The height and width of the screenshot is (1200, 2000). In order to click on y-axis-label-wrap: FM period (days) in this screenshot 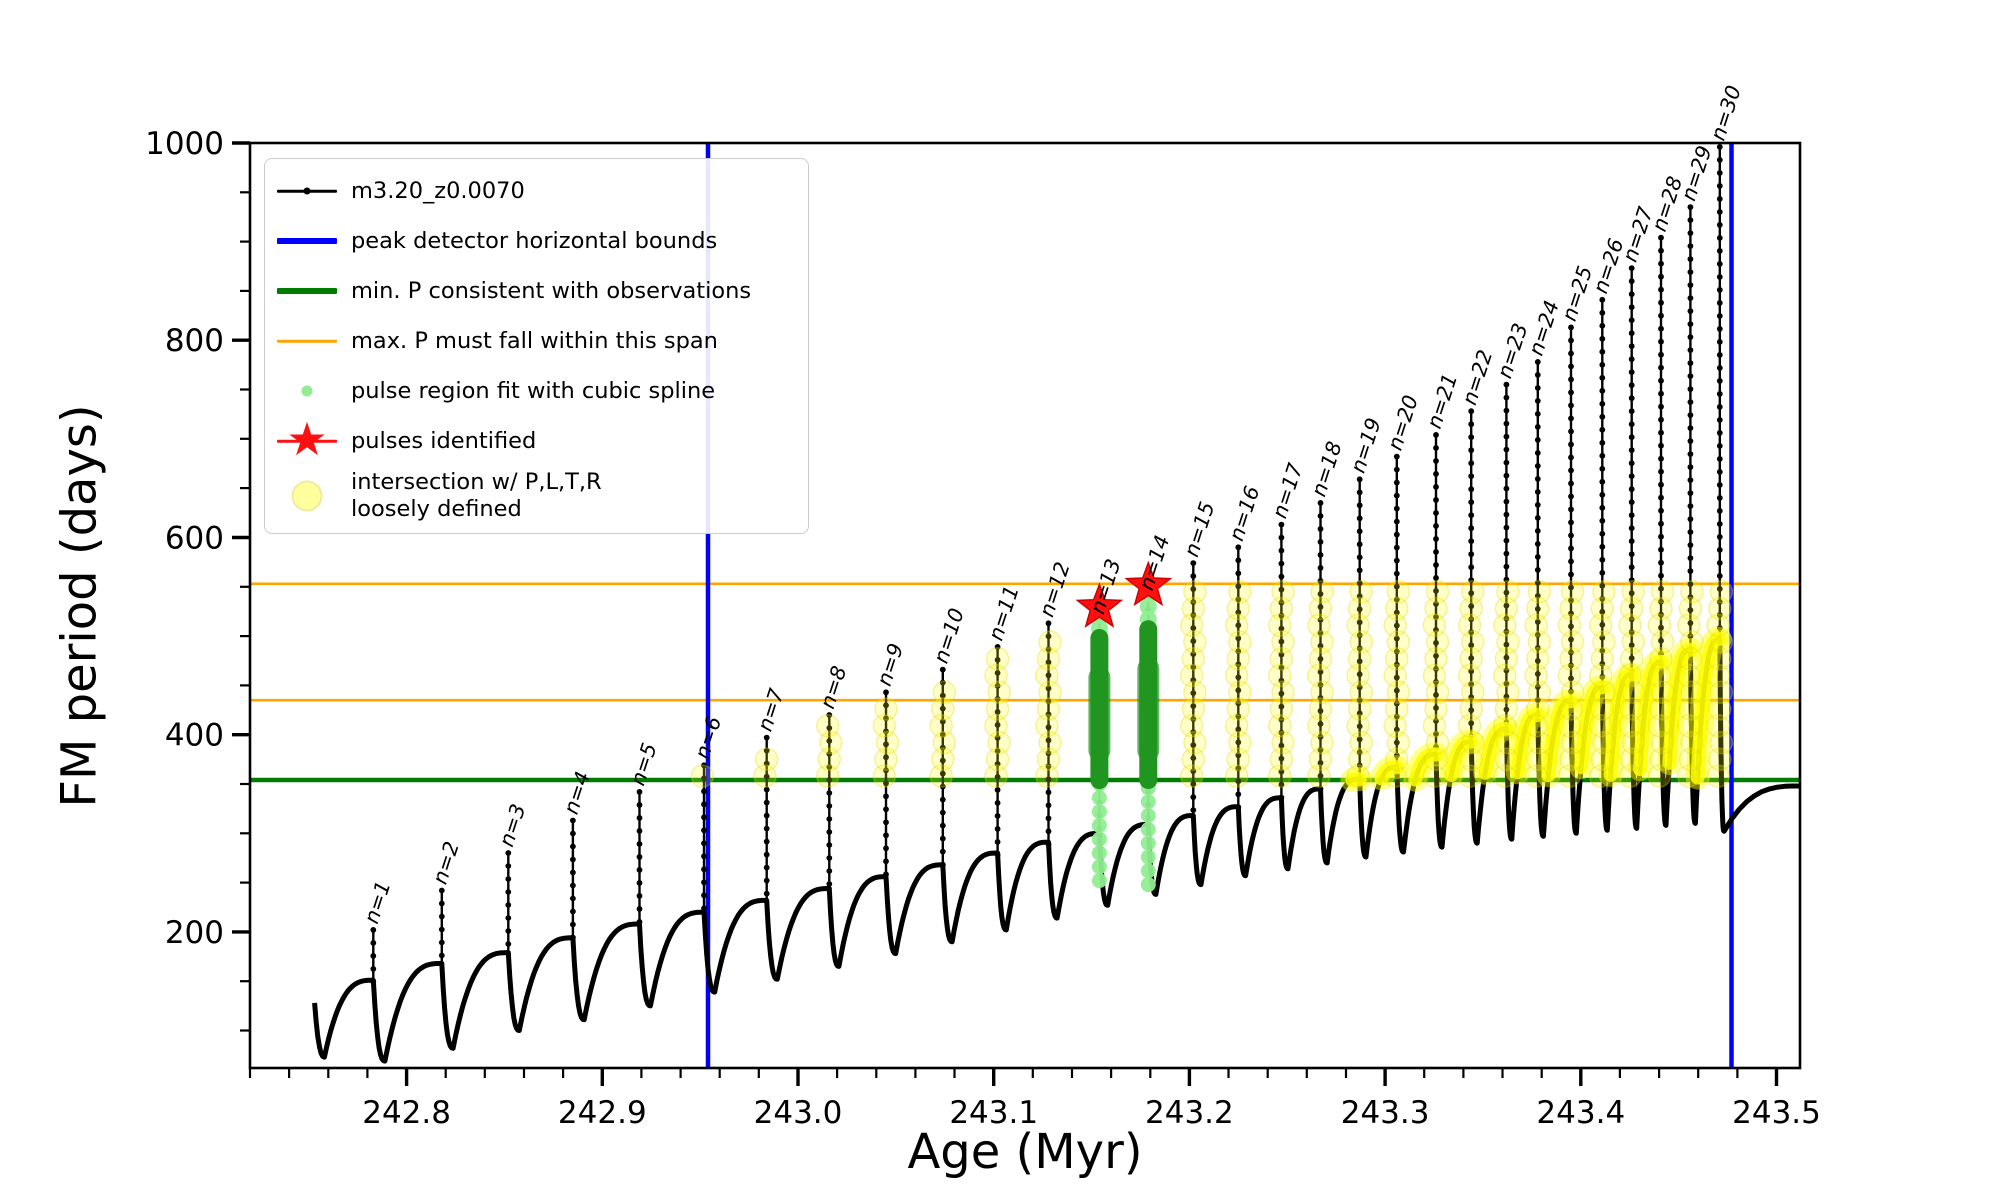, I will do `click(80, 605)`.